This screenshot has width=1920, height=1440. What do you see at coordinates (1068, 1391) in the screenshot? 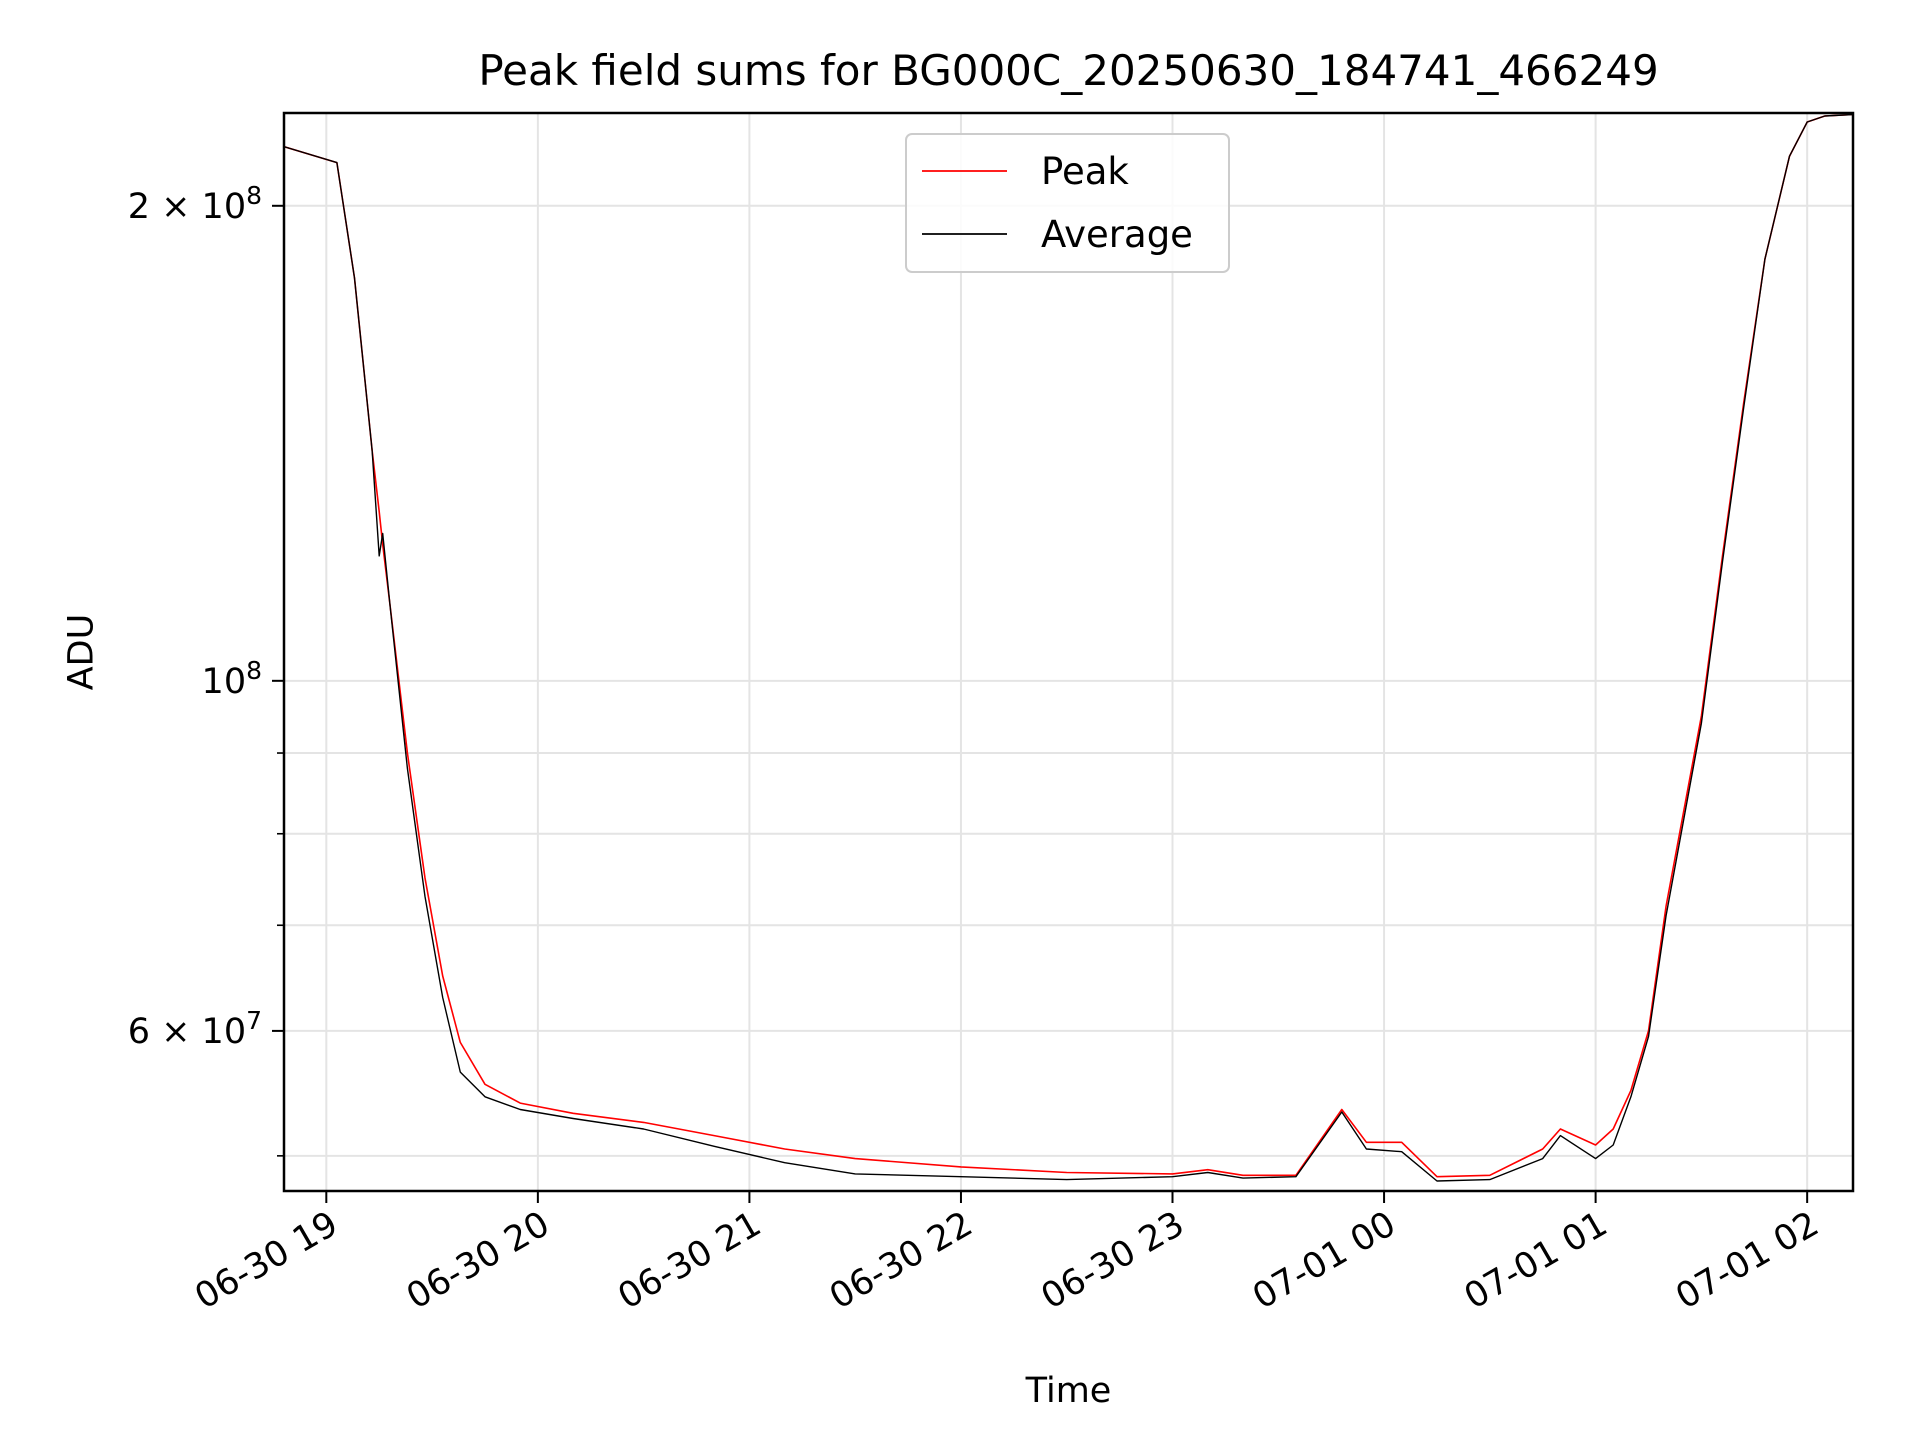
I see `x-axis-label: Time` at bounding box center [1068, 1391].